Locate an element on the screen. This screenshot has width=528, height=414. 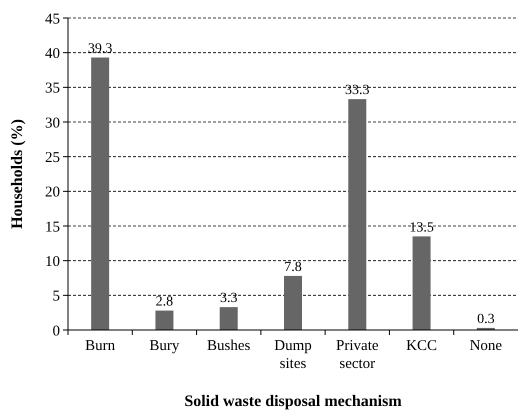
x-tick-label: Private sector is located at coordinates (357, 355).